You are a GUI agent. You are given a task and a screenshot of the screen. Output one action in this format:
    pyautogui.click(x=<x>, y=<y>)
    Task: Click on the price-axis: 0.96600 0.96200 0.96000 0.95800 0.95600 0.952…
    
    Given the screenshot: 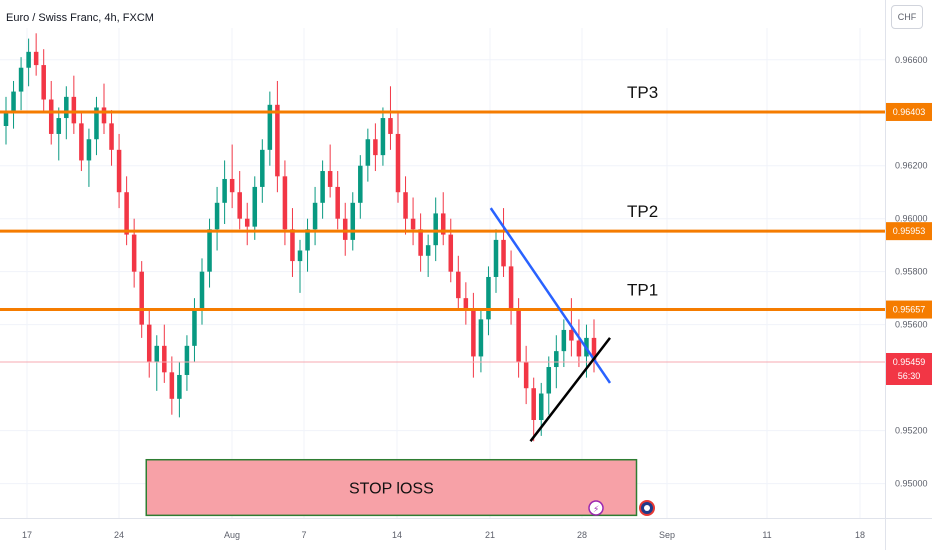 What is the action you would take?
    pyautogui.click(x=906, y=275)
    